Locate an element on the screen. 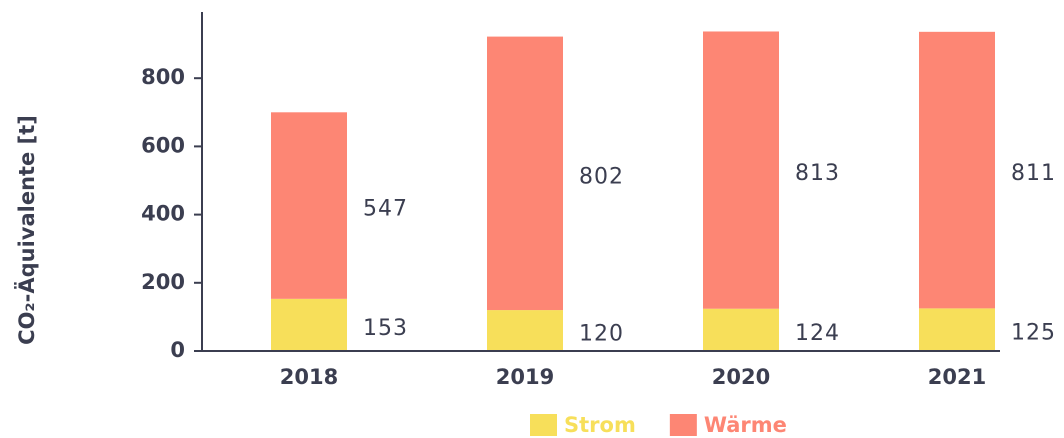 This screenshot has width=1064, height=438. legend-label: Strom is located at coordinates (600, 425).